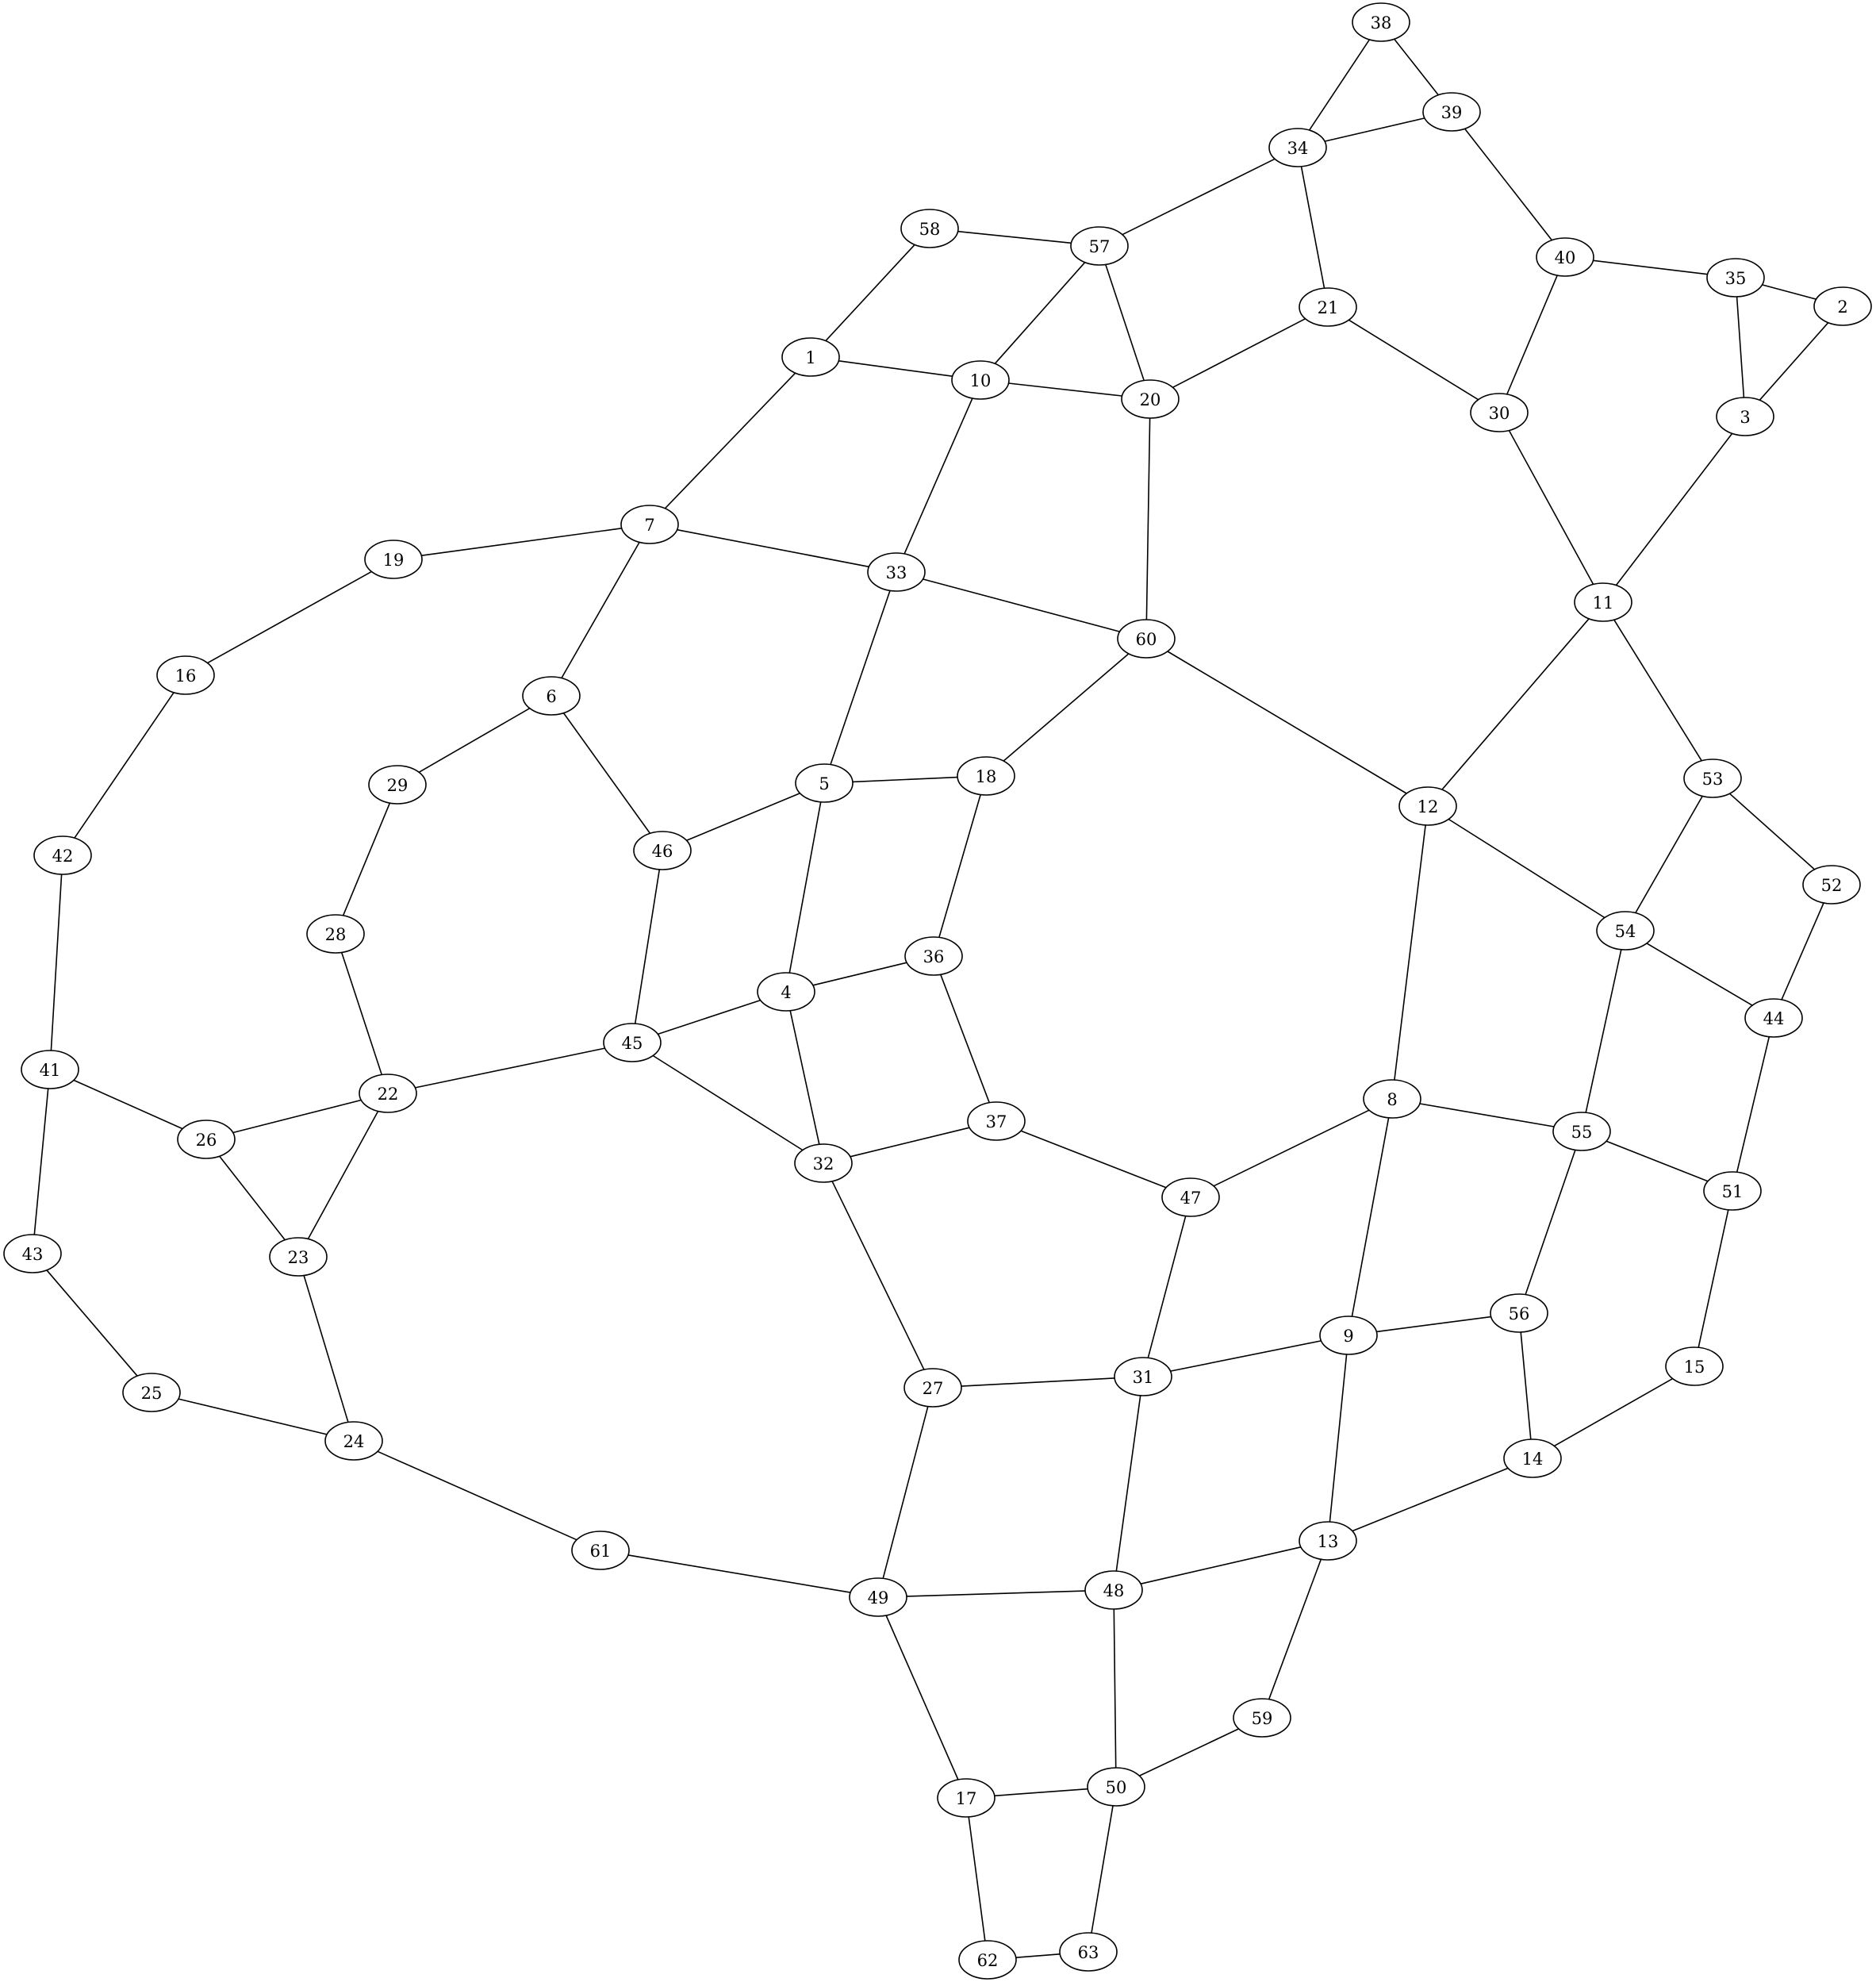 The height and width of the screenshot is (1982, 1876). What do you see at coordinates (1099, 246) in the screenshot?
I see `node-57: 57` at bounding box center [1099, 246].